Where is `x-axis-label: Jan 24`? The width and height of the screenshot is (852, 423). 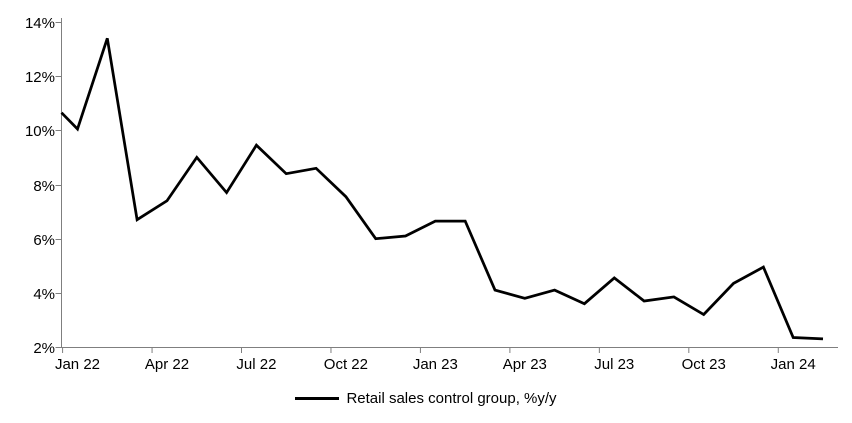
x-axis-label: Jan 24 is located at coordinates (793, 364).